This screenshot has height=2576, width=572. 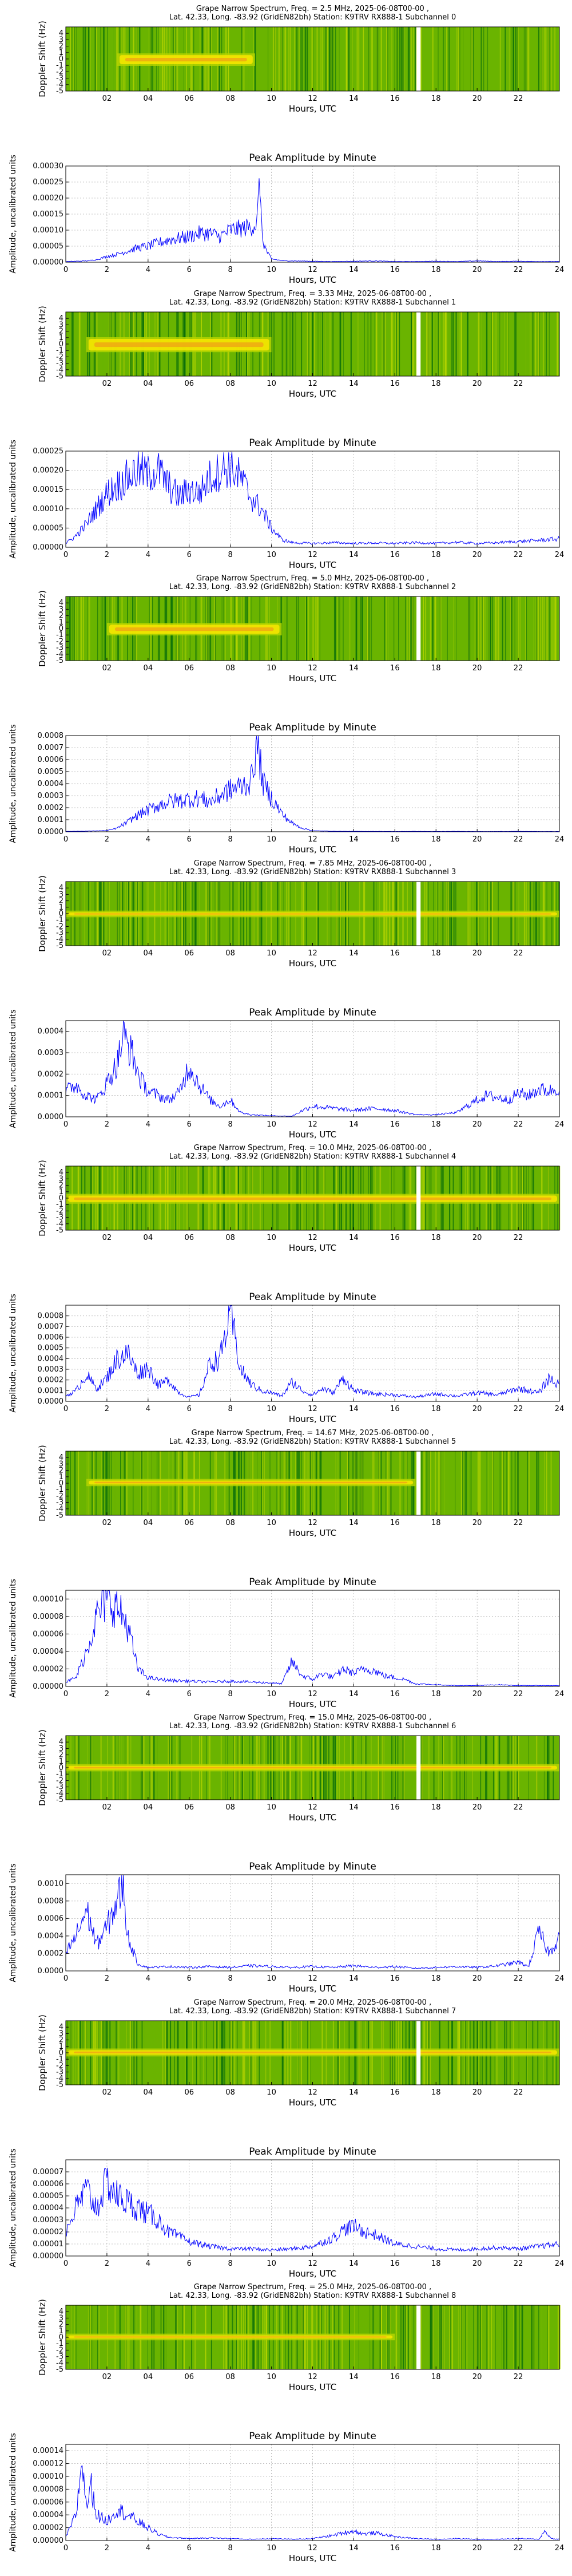 I want to click on spectrogram-ytick-label: -3, so click(x=59, y=2072).